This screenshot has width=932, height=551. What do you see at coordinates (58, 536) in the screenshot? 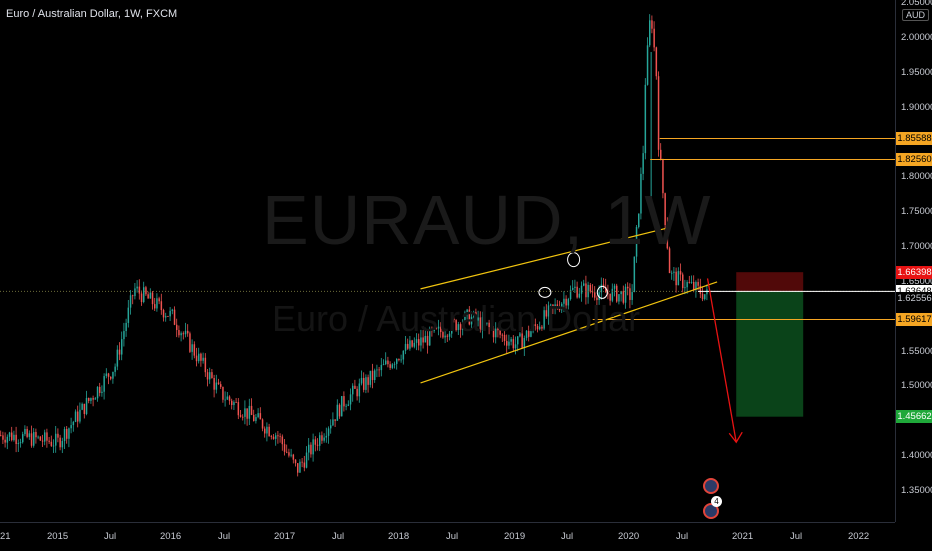
I see `time-tick-label: 2015` at bounding box center [58, 536].